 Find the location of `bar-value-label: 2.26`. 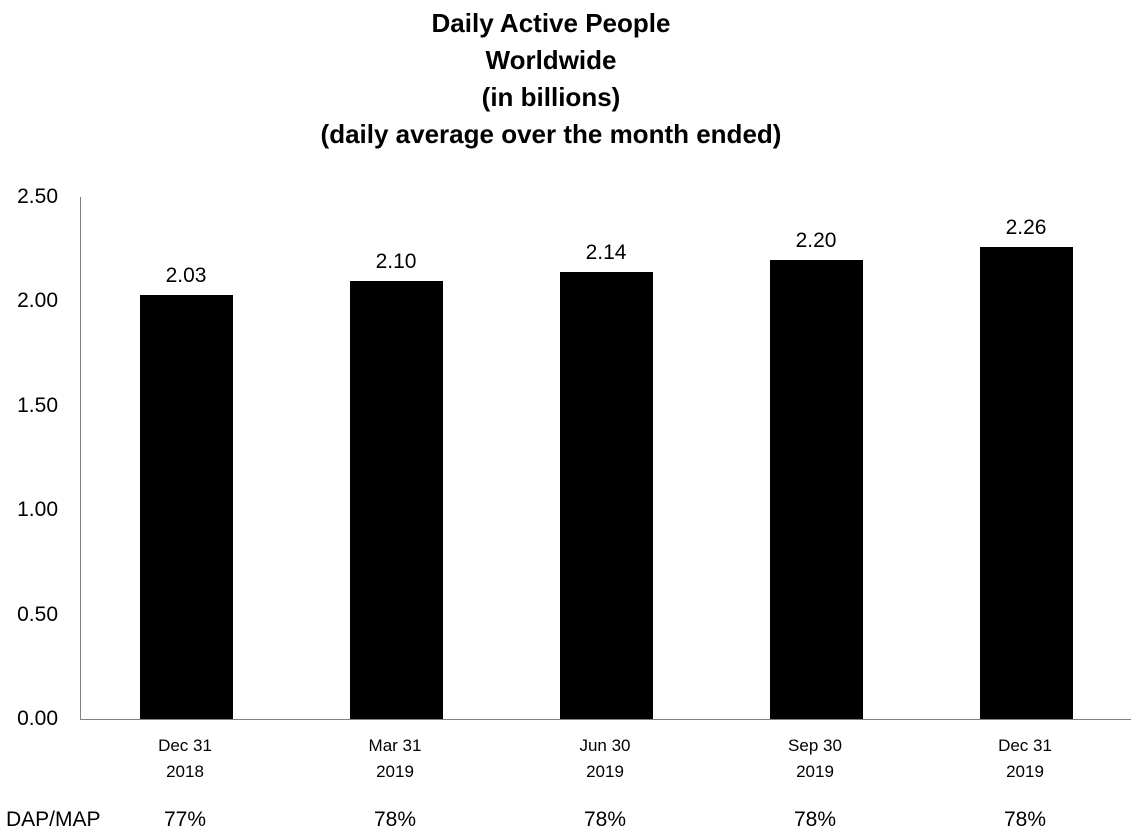

bar-value-label: 2.26 is located at coordinates (1026, 228).